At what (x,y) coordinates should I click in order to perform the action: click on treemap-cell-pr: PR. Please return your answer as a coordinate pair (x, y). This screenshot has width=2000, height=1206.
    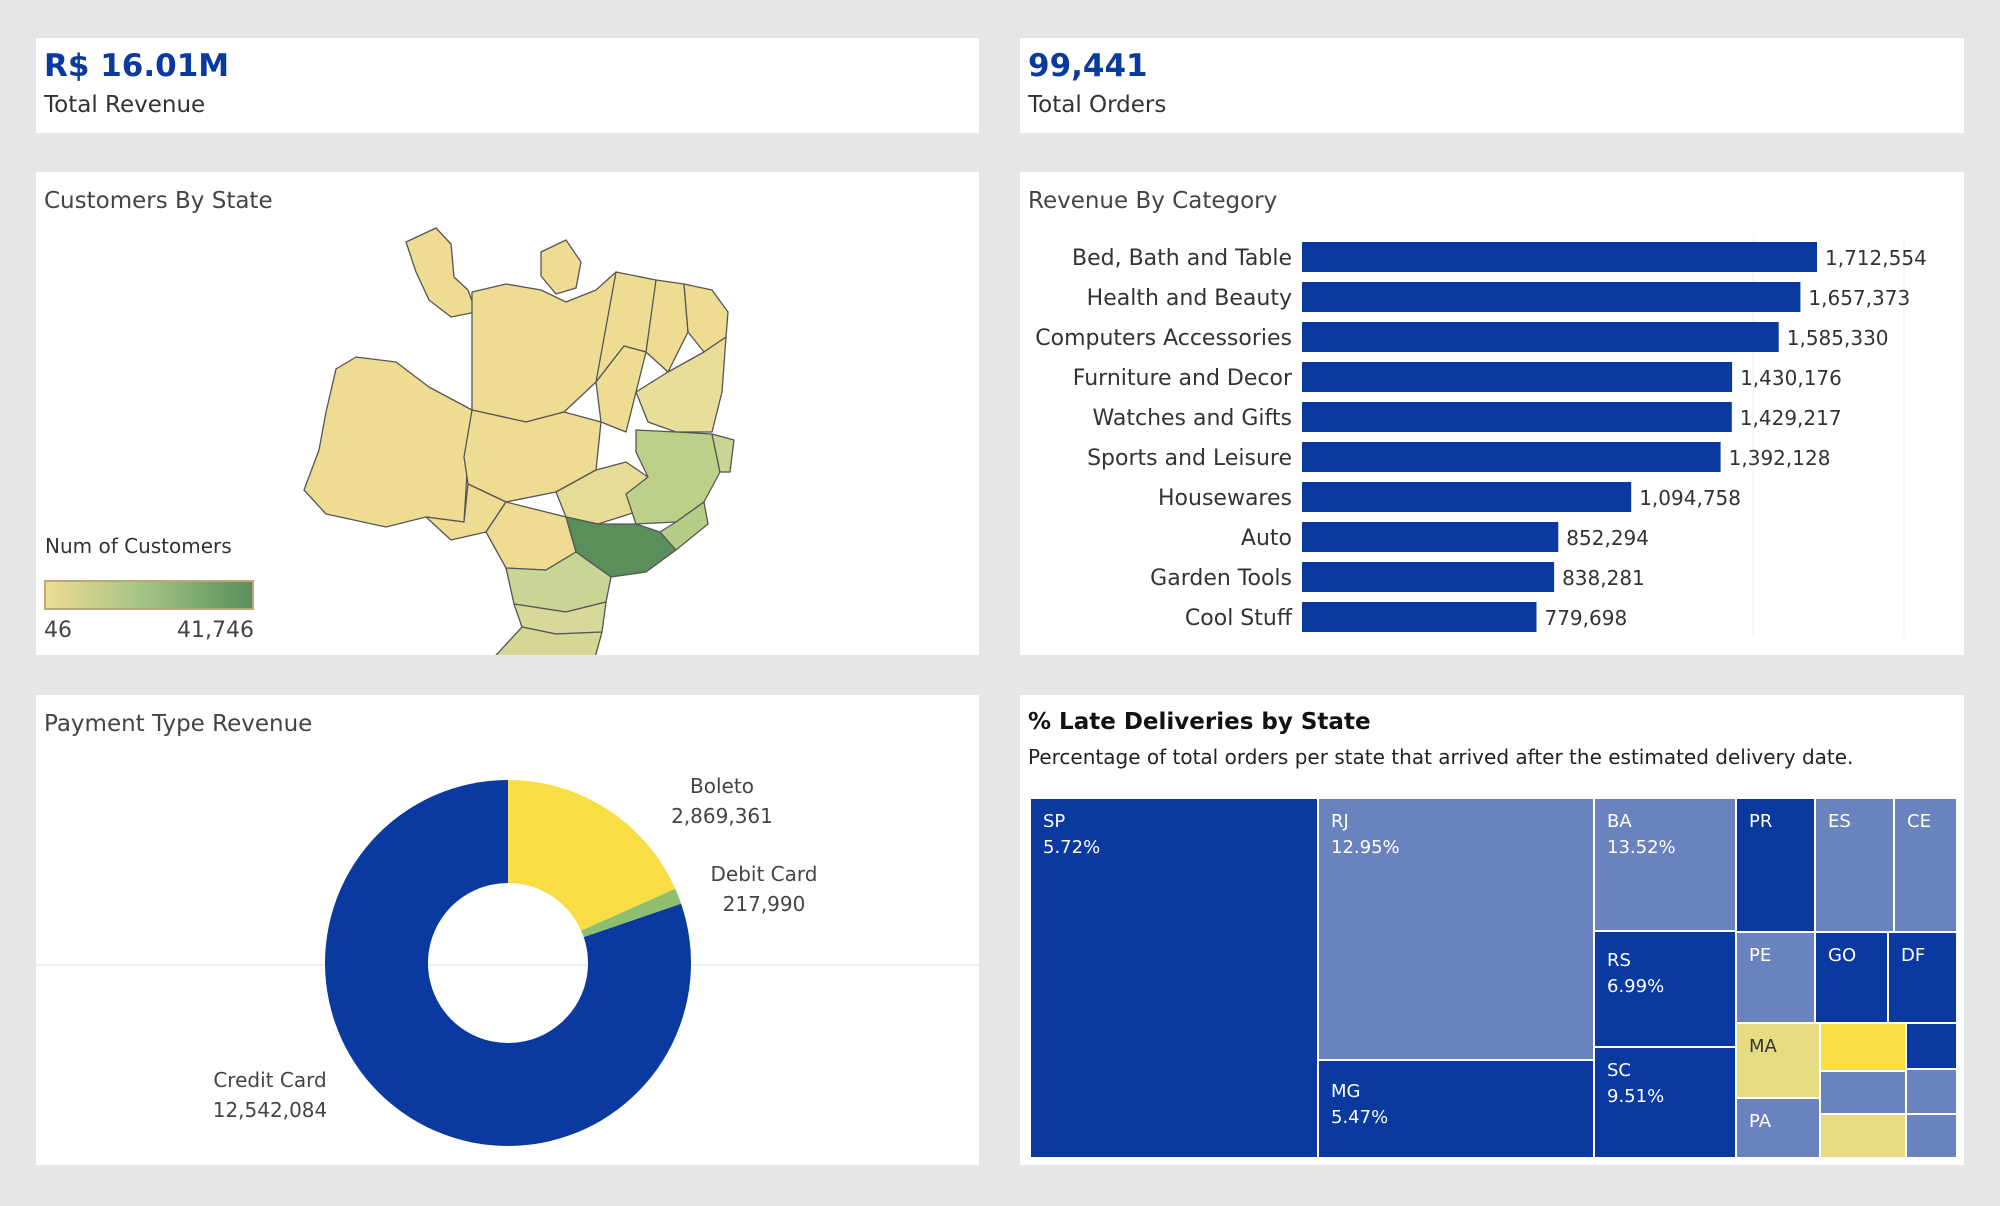
    Looking at the image, I should click on (1775, 865).